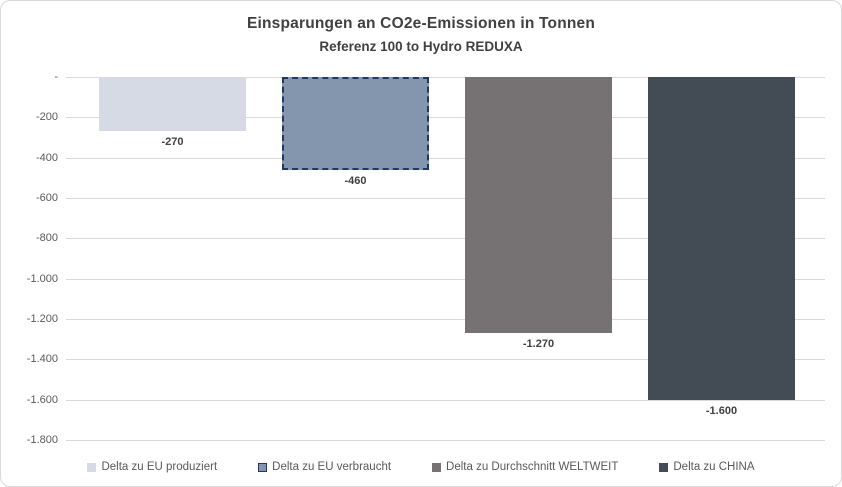 Image resolution: width=842 pixels, height=487 pixels. Describe the element at coordinates (42, 278) in the screenshot. I see `y-axis-tick-label: -1.000` at that location.